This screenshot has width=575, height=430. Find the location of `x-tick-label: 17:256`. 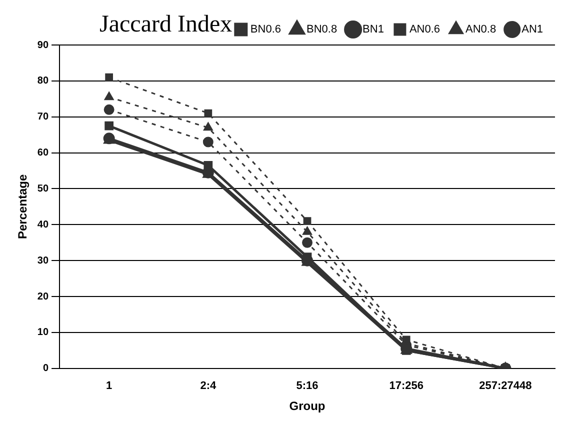

x-tick-label: 17:256 is located at coordinates (406, 386).